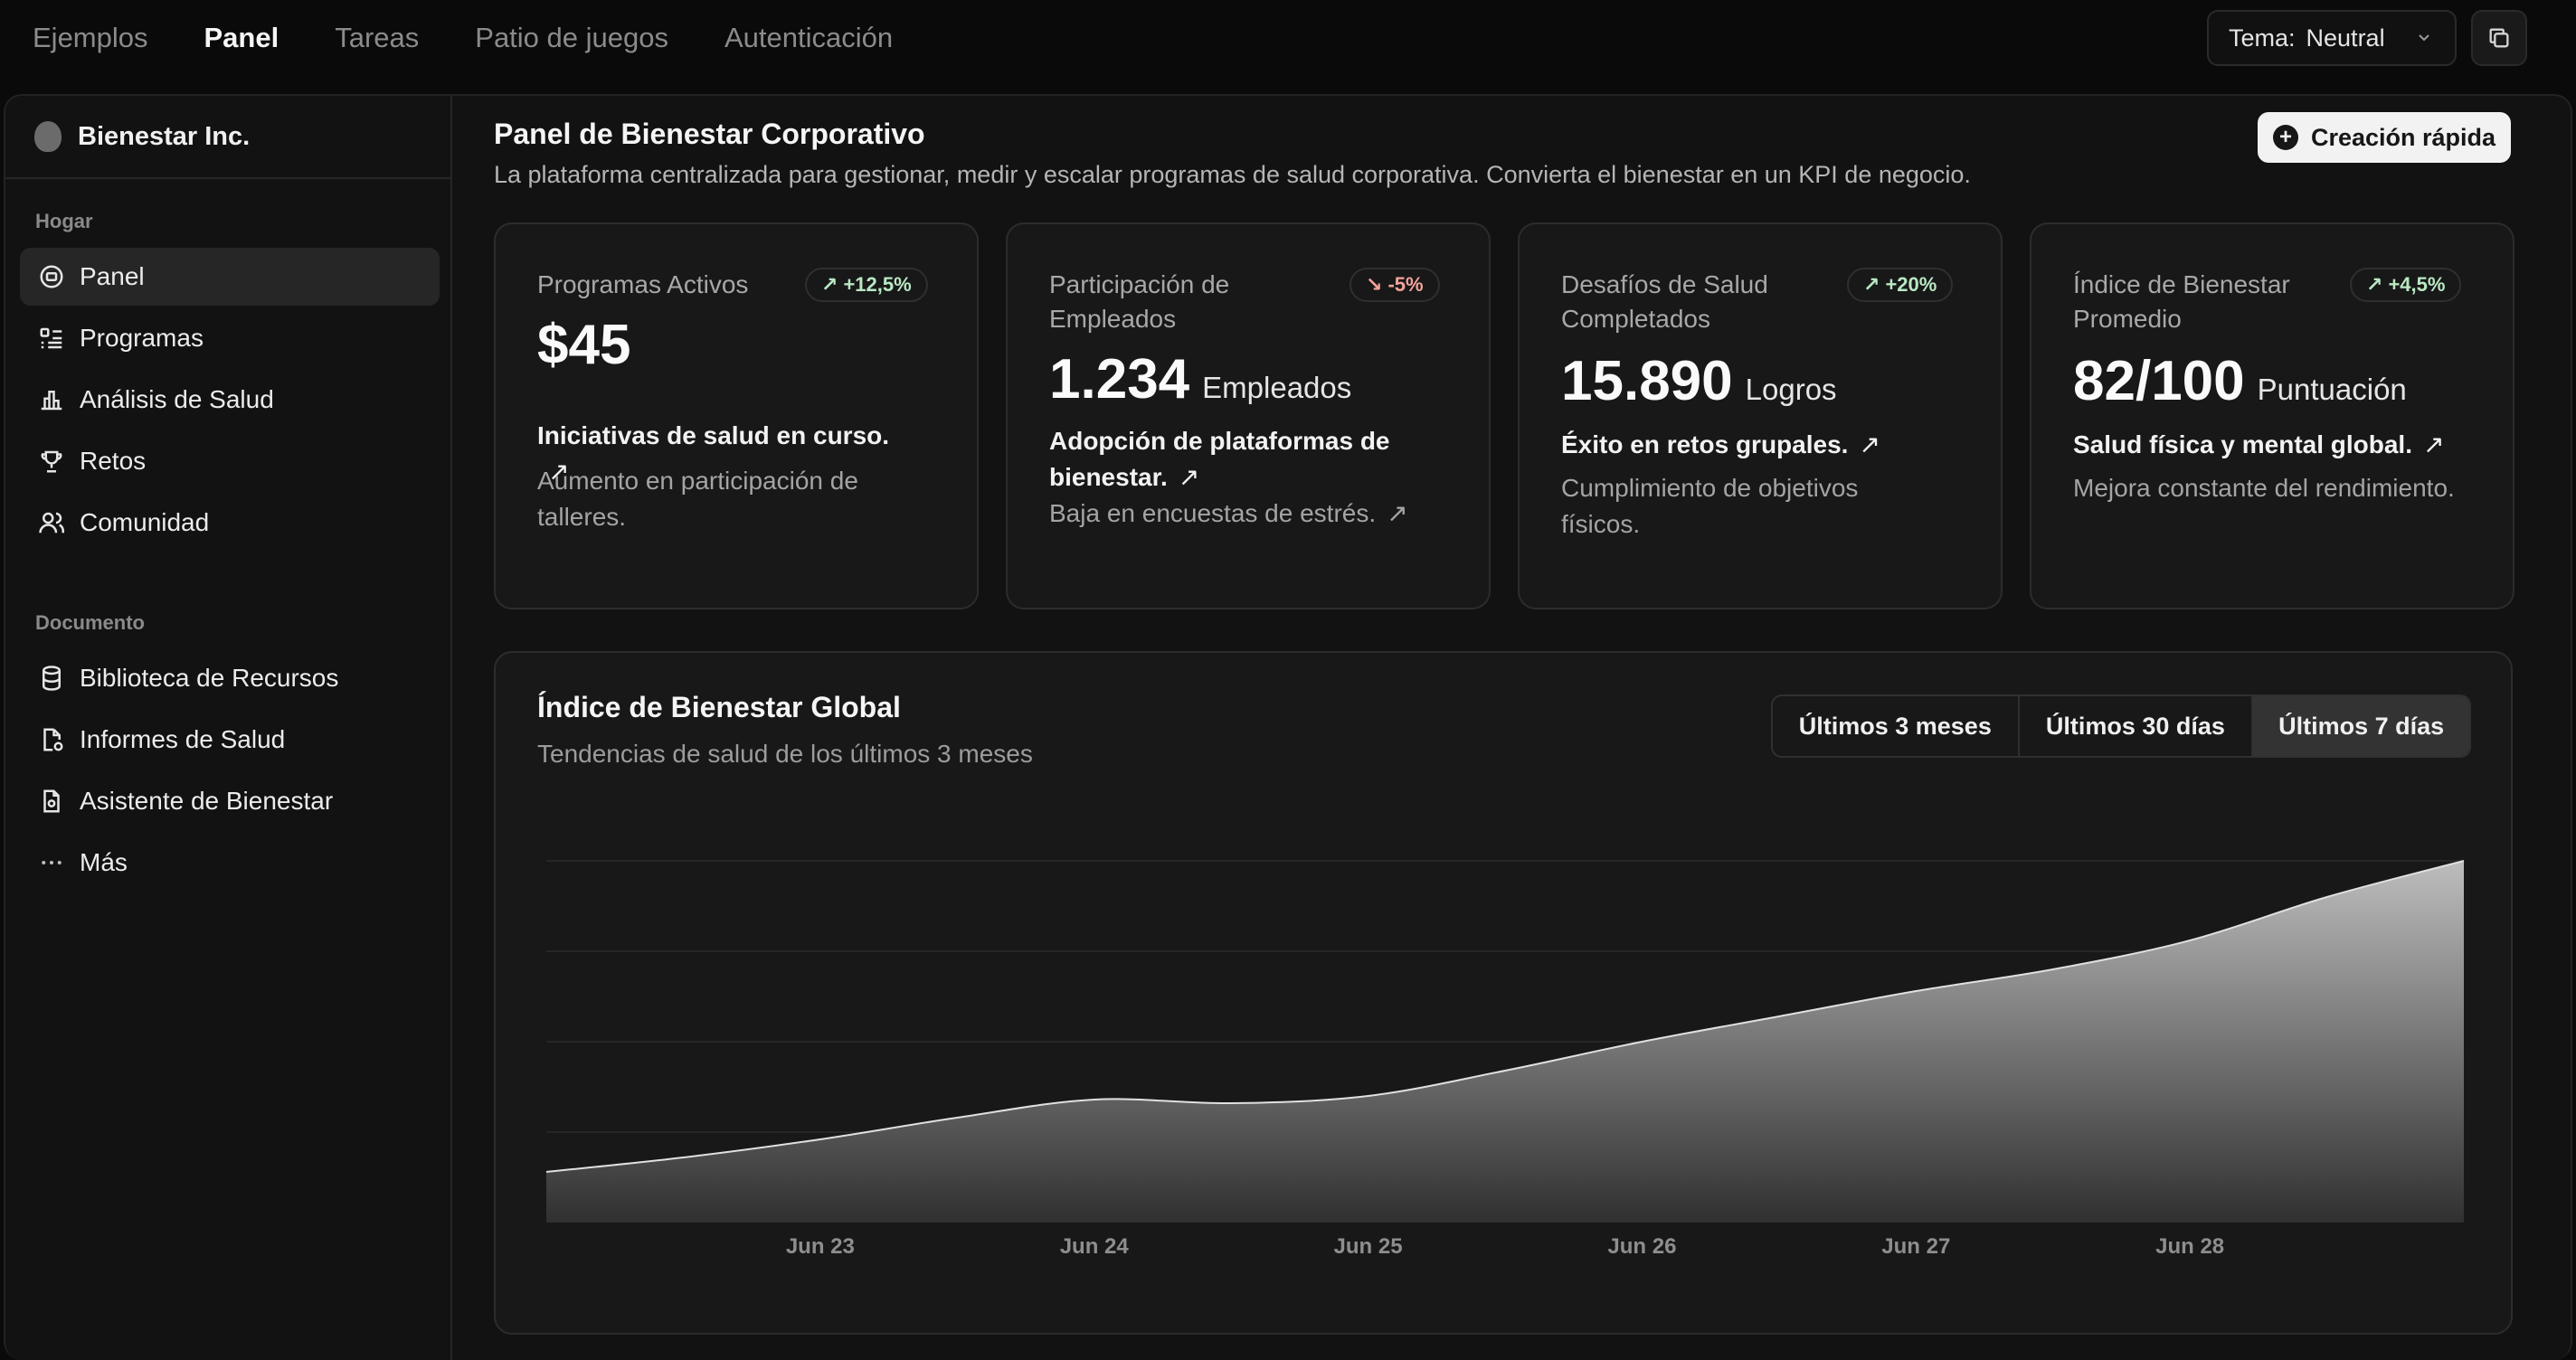 This screenshot has height=1360, width=2576. I want to click on x-tick-label: Jun 24, so click(1095, 1246).